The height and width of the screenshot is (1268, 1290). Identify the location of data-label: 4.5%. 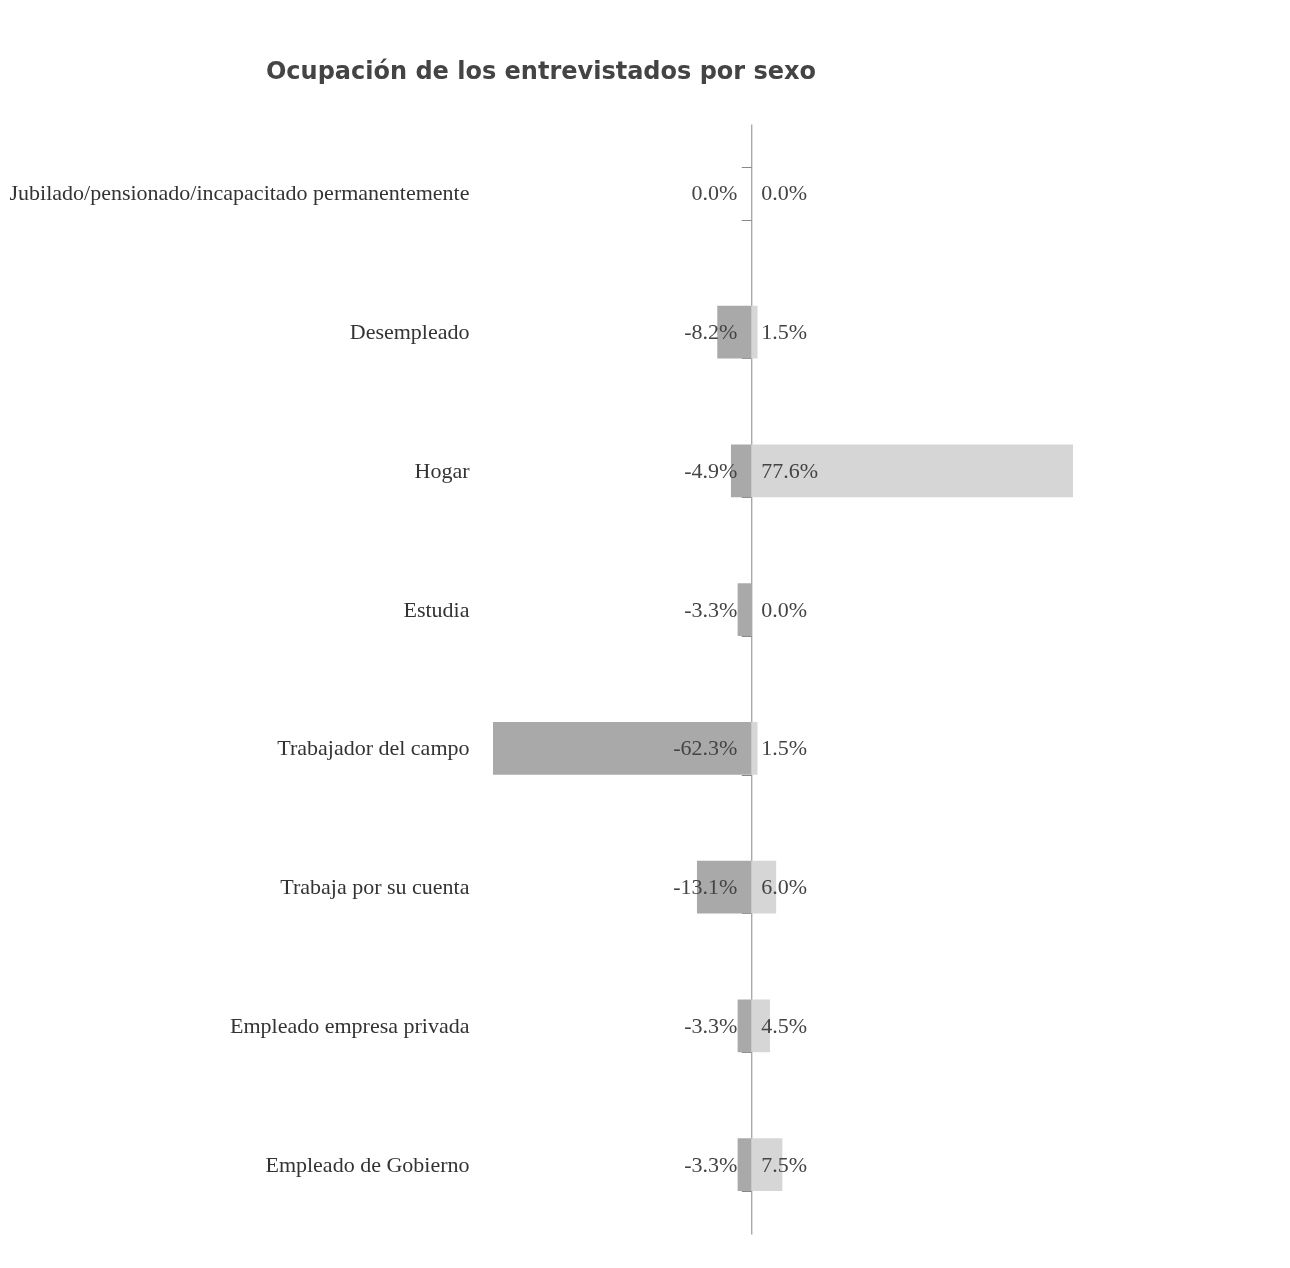
(784, 1025).